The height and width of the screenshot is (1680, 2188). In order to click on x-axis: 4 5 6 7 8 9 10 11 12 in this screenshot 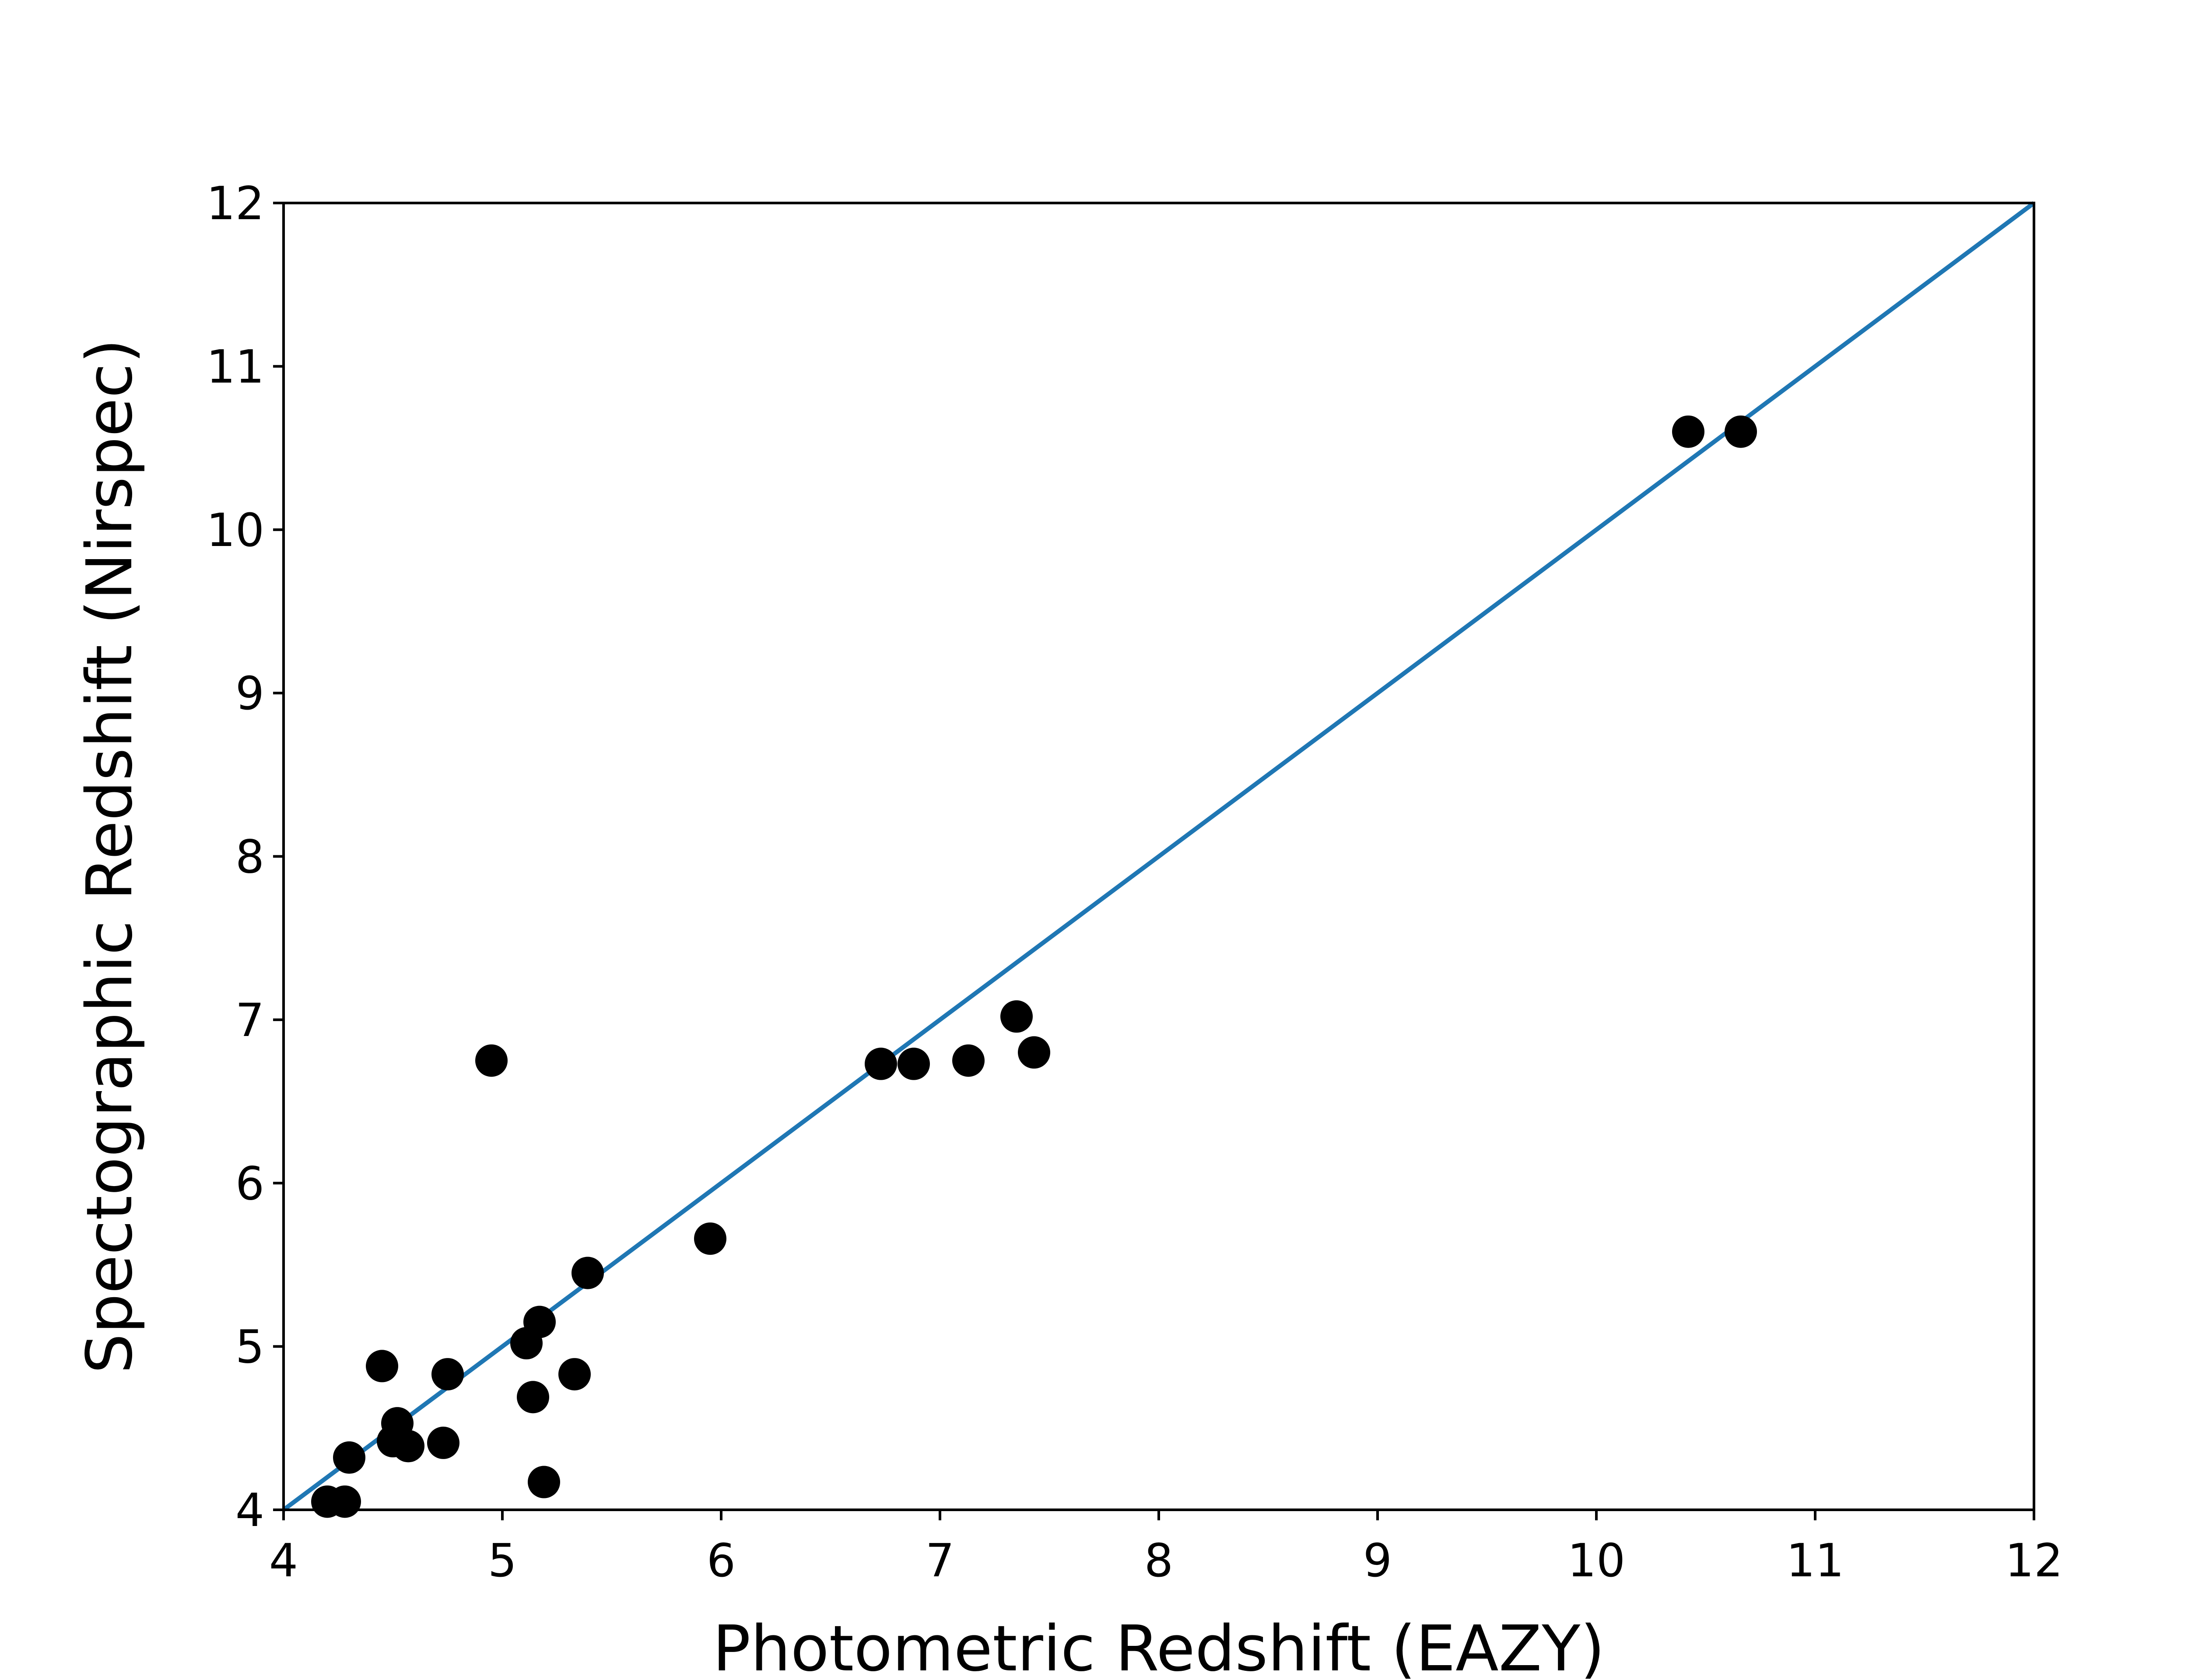, I will do `click(1166, 1548)`.